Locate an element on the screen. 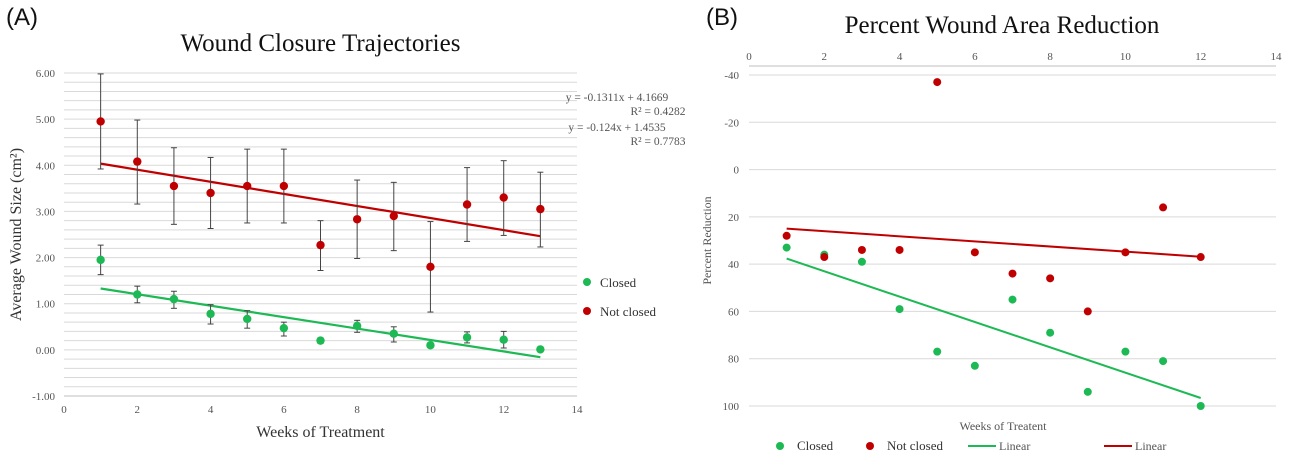 The width and height of the screenshot is (1306, 460). regression-equation: R² = 0.4282 is located at coordinates (658, 112).